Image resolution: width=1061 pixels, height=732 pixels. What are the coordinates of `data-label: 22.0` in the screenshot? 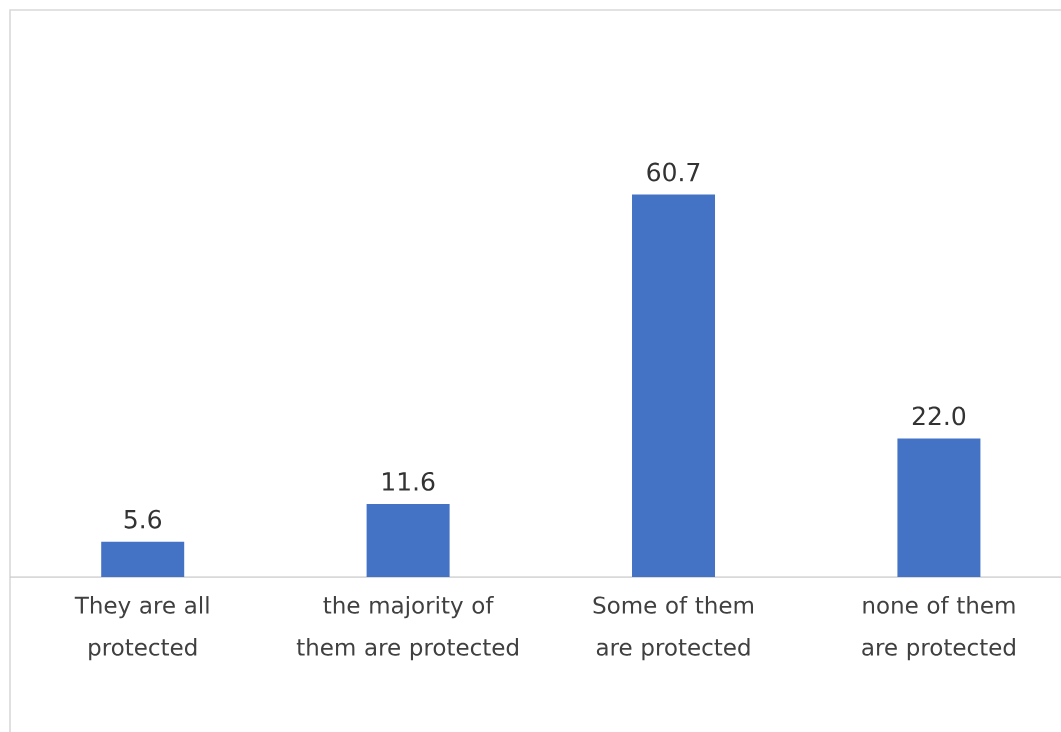 It's located at (939, 416).